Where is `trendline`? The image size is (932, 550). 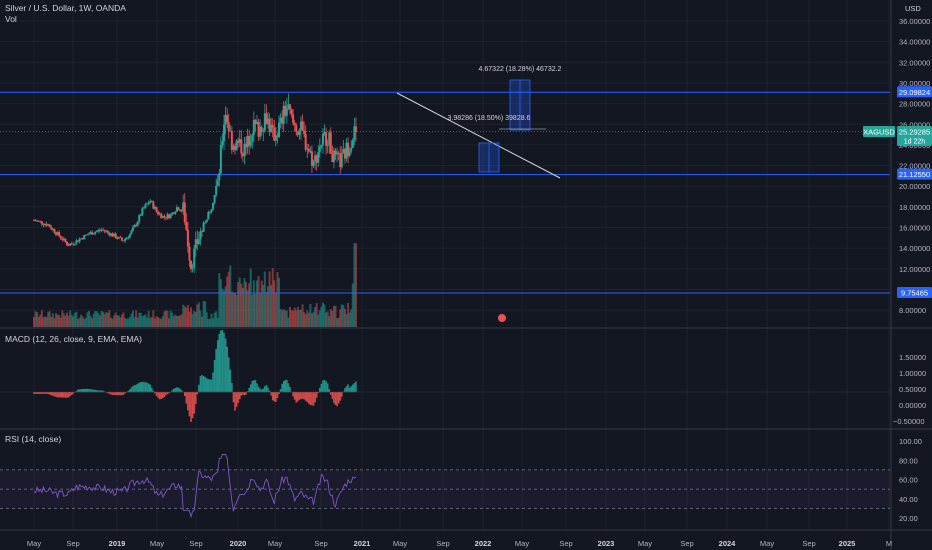
trendline is located at coordinates (478, 135).